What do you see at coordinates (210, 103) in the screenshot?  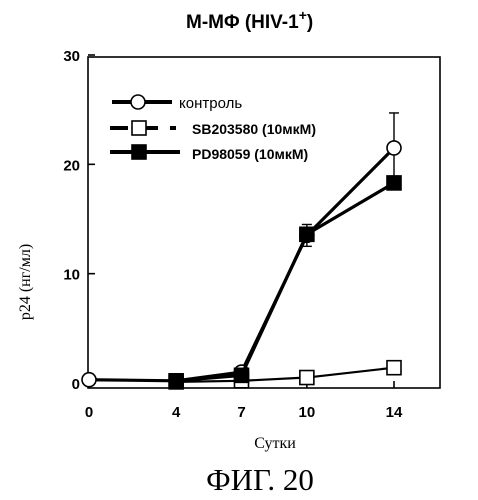 I see `legend-label-control: контроль` at bounding box center [210, 103].